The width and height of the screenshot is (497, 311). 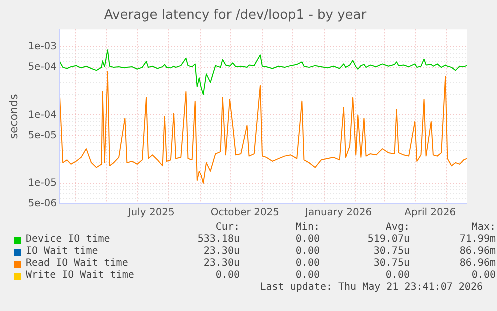 I want to click on x-tick-label: July 2025, so click(x=151, y=213).